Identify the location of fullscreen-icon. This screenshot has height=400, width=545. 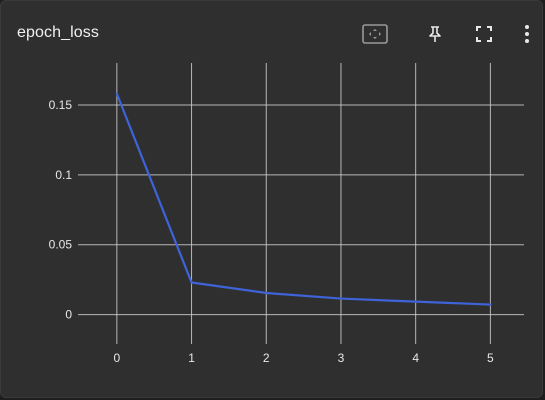
(484, 34).